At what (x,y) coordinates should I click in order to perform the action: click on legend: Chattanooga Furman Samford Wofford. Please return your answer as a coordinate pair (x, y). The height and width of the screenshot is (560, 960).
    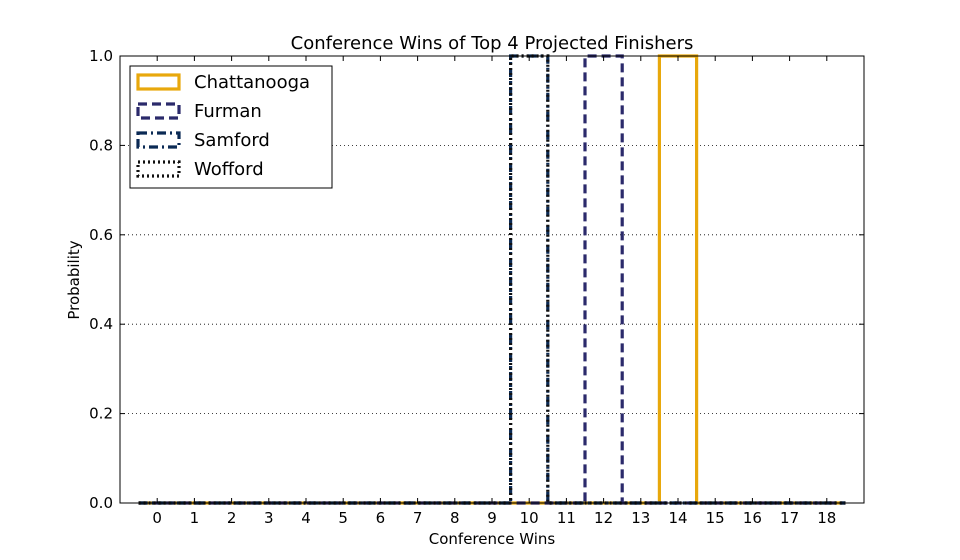
    Looking at the image, I should click on (231, 127).